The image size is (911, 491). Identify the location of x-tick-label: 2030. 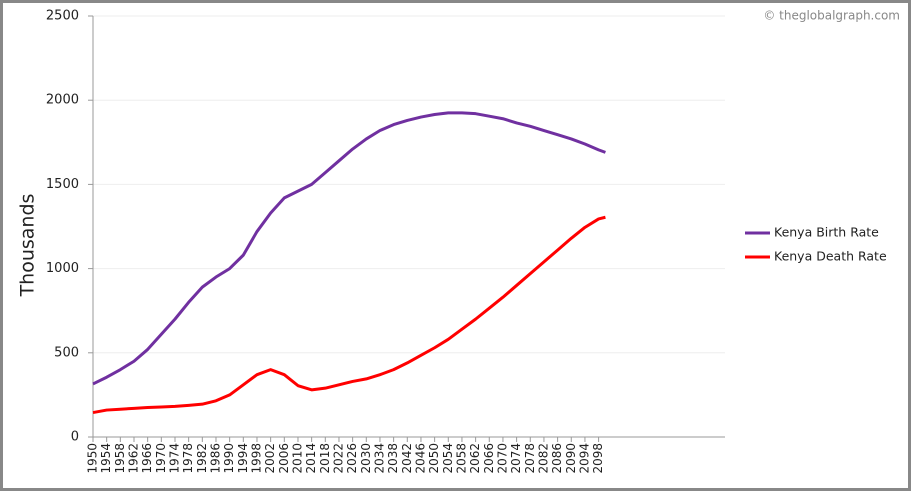
(366, 458).